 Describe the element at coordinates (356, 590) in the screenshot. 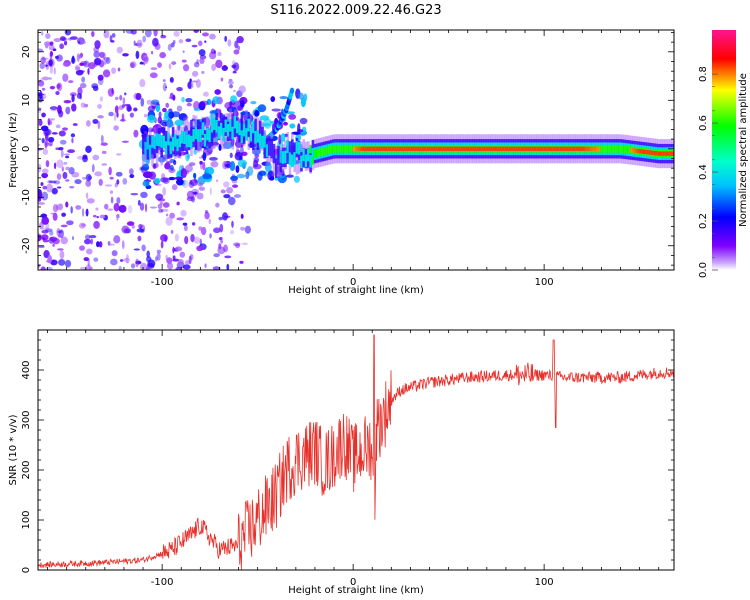

I see `snr-x-axis-label: Height of straight line (km)` at that location.